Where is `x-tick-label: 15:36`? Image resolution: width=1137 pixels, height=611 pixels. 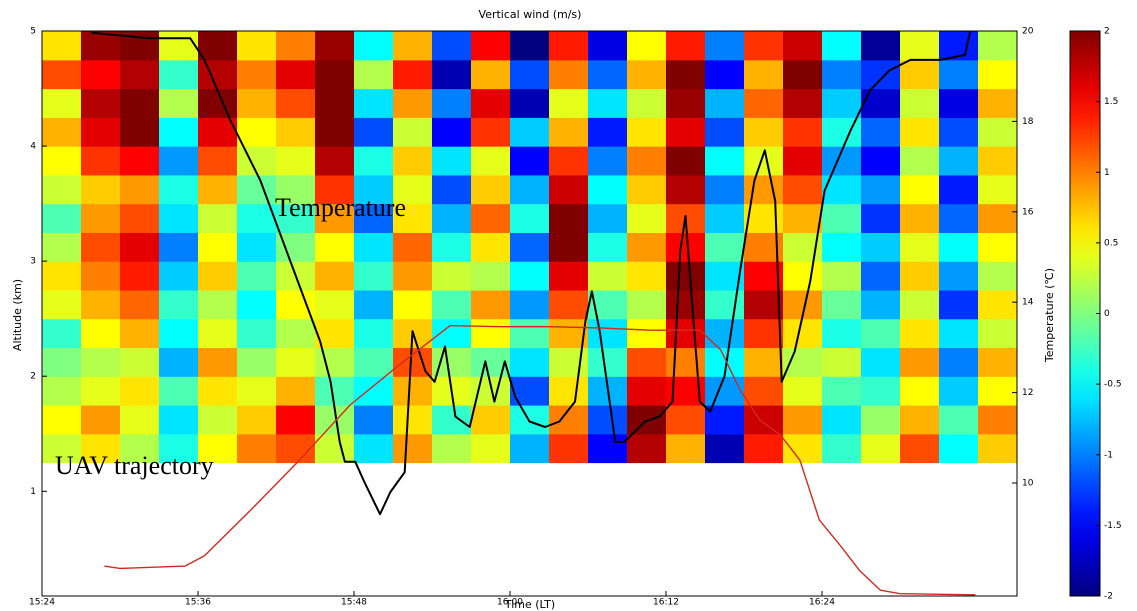
x-tick-label: 15:36 is located at coordinates (198, 603).